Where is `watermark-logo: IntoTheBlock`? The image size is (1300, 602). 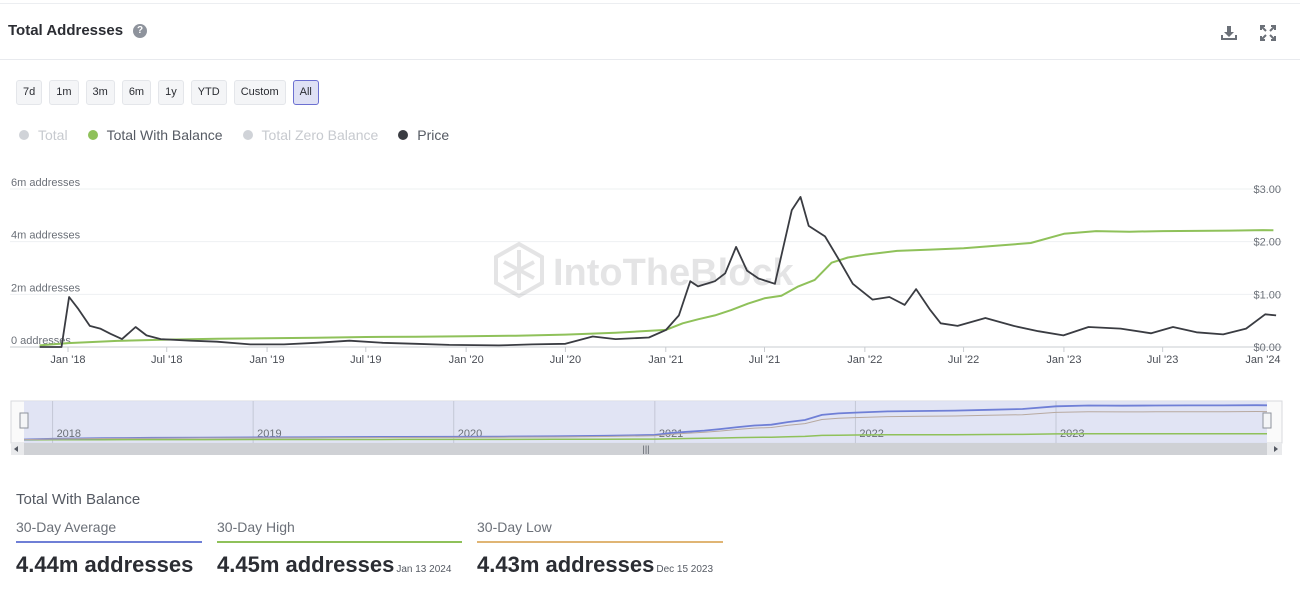 watermark-logo: IntoTheBlock is located at coordinates (644, 270).